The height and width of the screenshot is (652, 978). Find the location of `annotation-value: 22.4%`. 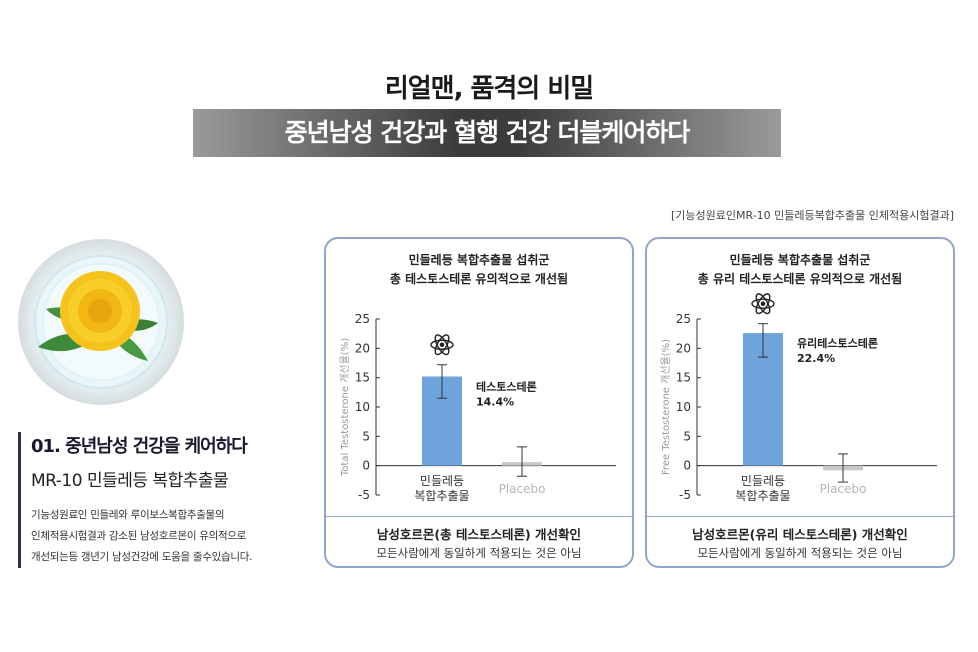

annotation-value: 22.4% is located at coordinates (816, 358).